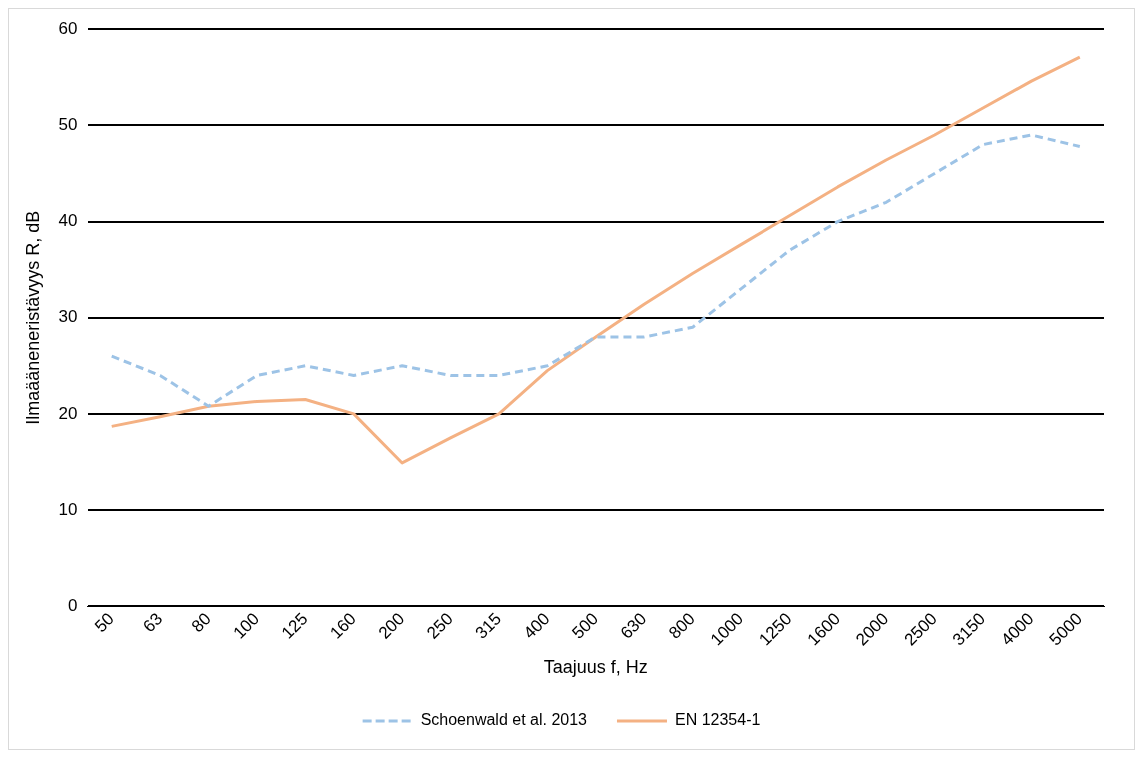 This screenshot has height=758, width=1143. Describe the element at coordinates (201, 622) in the screenshot. I see `x-tick-label: 80` at that location.